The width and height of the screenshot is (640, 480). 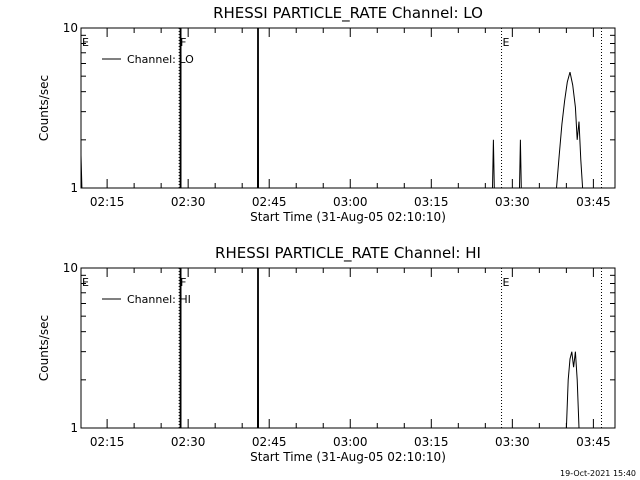 I want to click on legend: Channel: LO, so click(x=148, y=59).